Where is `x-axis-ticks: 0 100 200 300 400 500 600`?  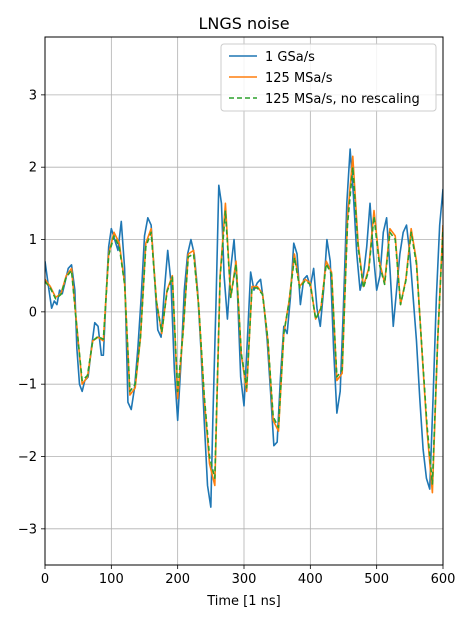 x-axis-ticks: 0 100 200 300 400 500 600 is located at coordinates (248, 576).